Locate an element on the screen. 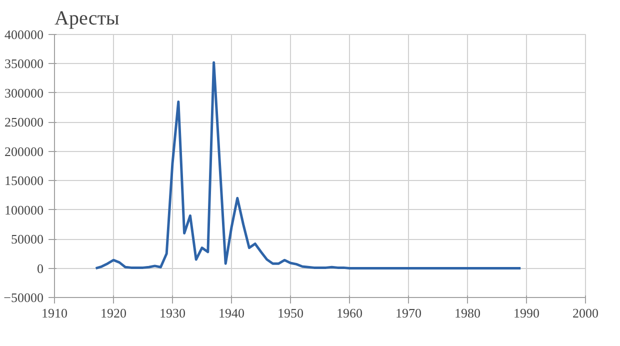 This screenshot has height=346, width=620. y-tick-label: 200000 is located at coordinates (24, 151).